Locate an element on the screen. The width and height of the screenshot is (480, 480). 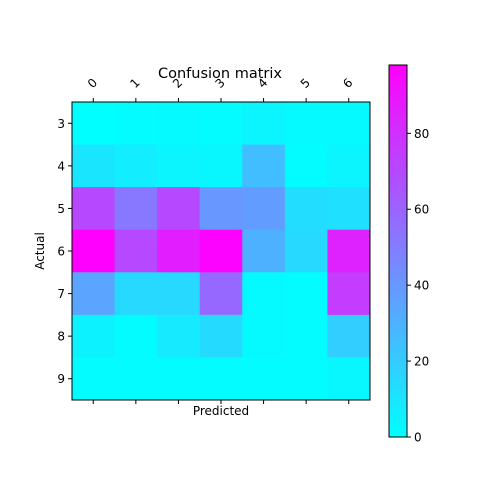
colorbar-tick-label: 80 is located at coordinates (421, 134).